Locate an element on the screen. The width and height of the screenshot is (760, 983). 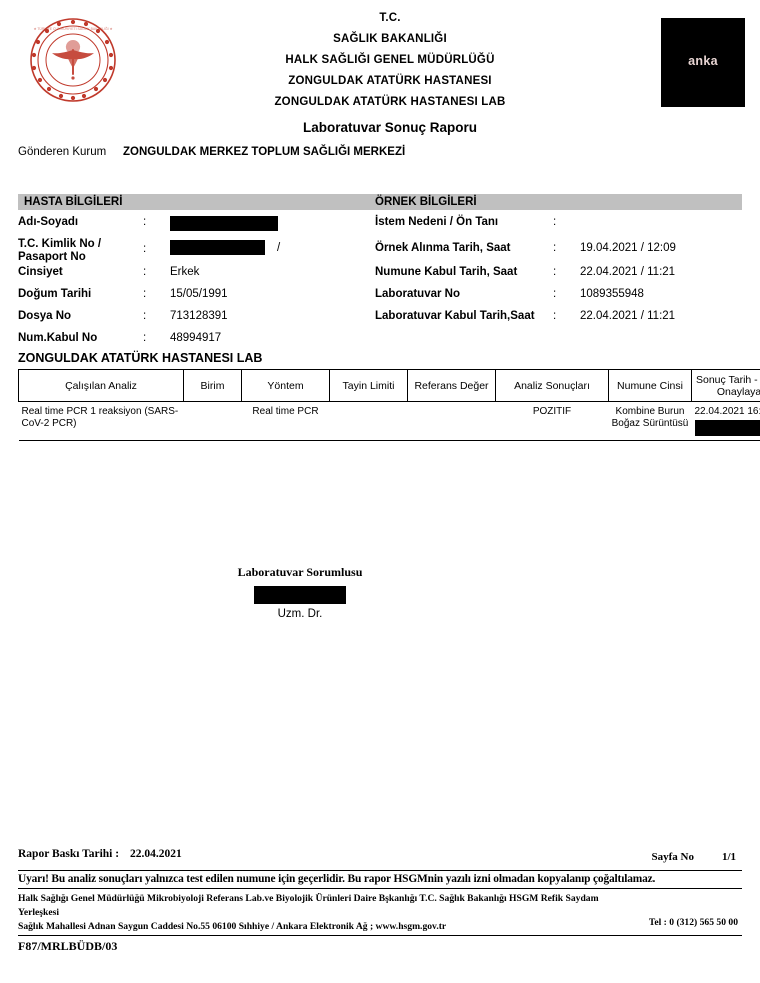
patient-info-row-birthdate: Doğum Tarihi : 15/05/1991 is located at coordinates (198, 297).